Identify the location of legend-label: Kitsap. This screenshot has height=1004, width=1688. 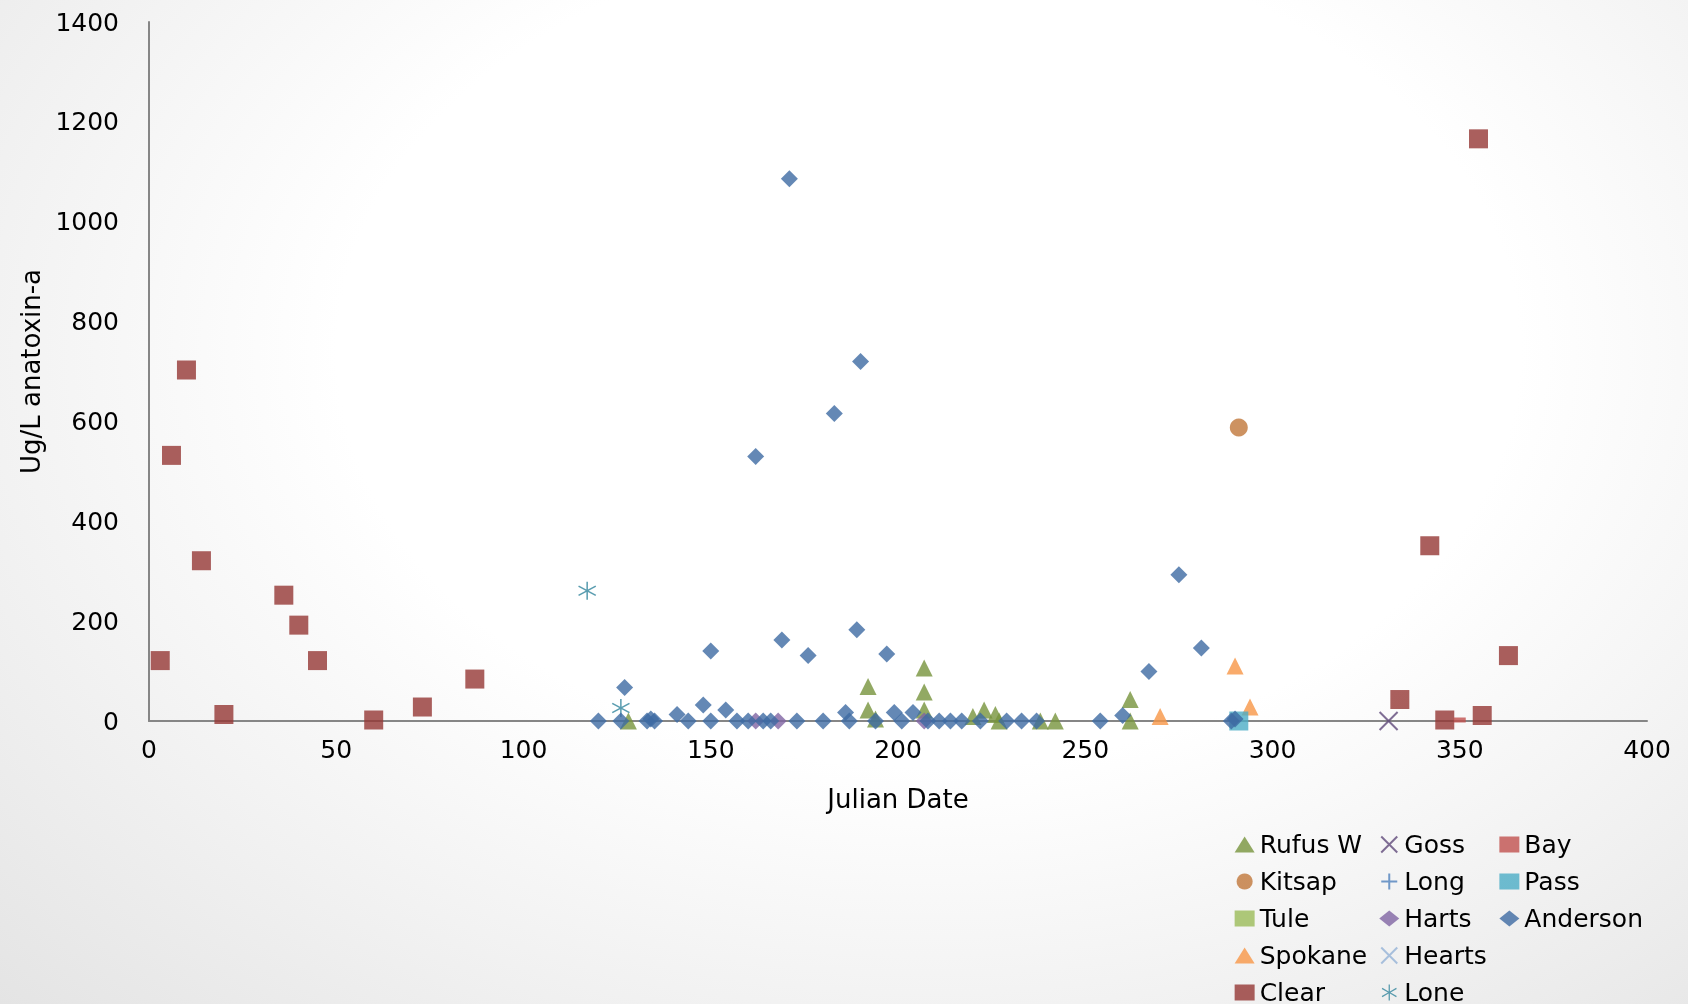
(1298, 881).